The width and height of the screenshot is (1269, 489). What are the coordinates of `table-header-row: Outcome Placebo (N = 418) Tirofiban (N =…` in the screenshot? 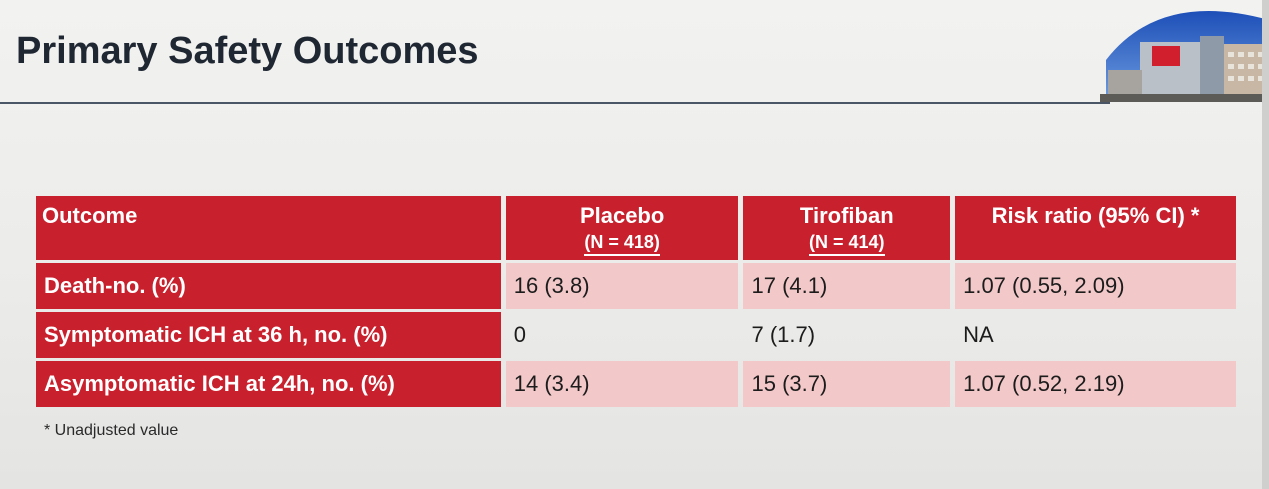 It's located at (636, 228).